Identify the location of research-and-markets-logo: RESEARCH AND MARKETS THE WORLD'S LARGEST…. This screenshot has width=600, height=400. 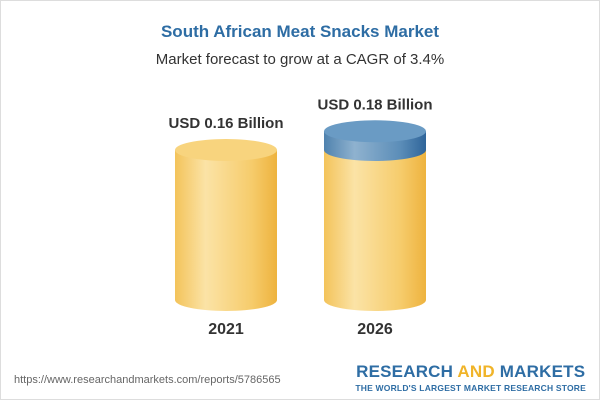
(470, 377).